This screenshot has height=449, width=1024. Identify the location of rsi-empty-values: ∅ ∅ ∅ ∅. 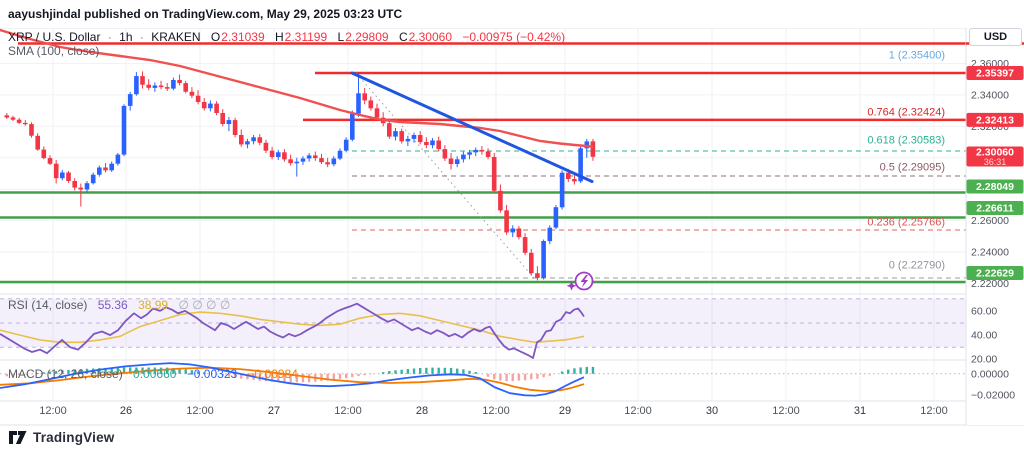
(204, 305).